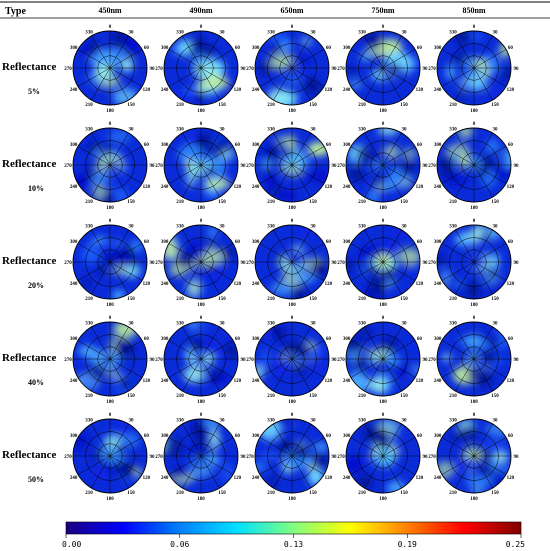  What do you see at coordinates (29, 358) in the screenshot?
I see `row-label: Reflectance` at bounding box center [29, 358].